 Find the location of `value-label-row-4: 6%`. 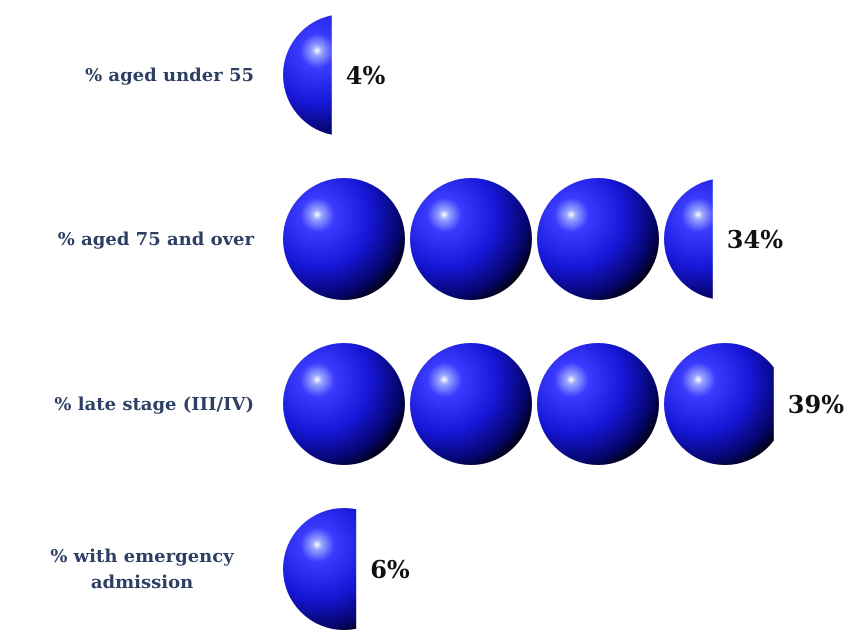

value-label-row-4: 6% is located at coordinates (390, 569).